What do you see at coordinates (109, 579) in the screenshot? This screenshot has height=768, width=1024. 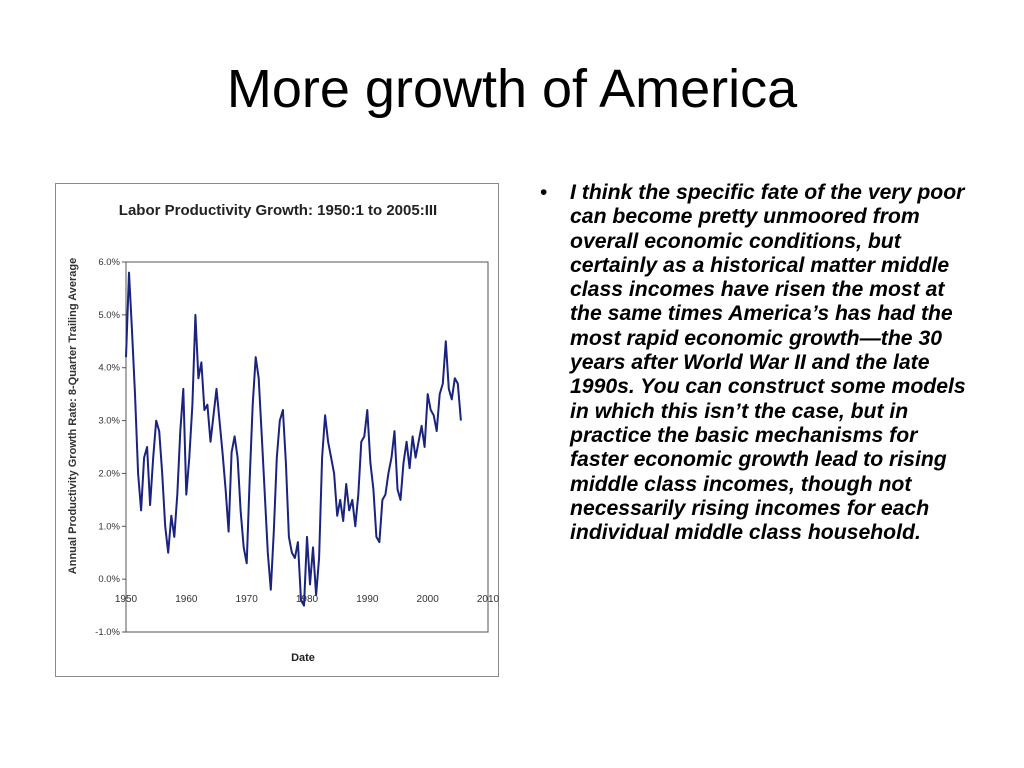 I see `y-tick-label: 0.0%` at bounding box center [109, 579].